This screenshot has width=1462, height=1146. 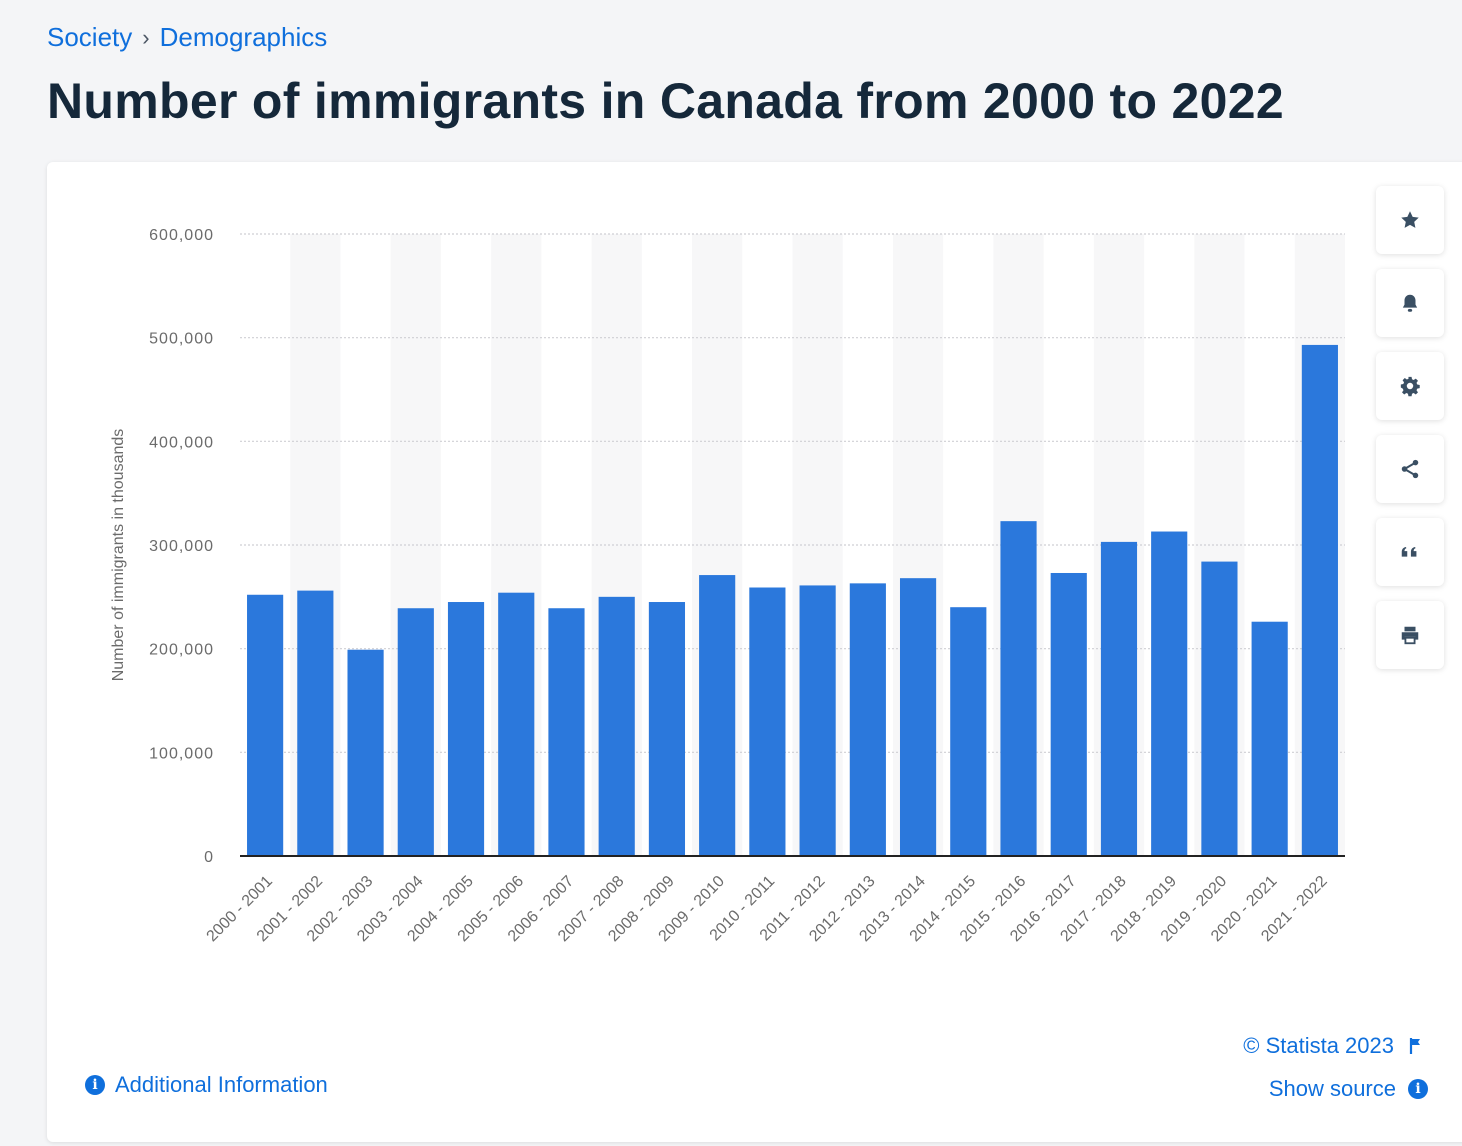 What do you see at coordinates (90, 37) in the screenshot?
I see `breadcrumb-society: Society` at bounding box center [90, 37].